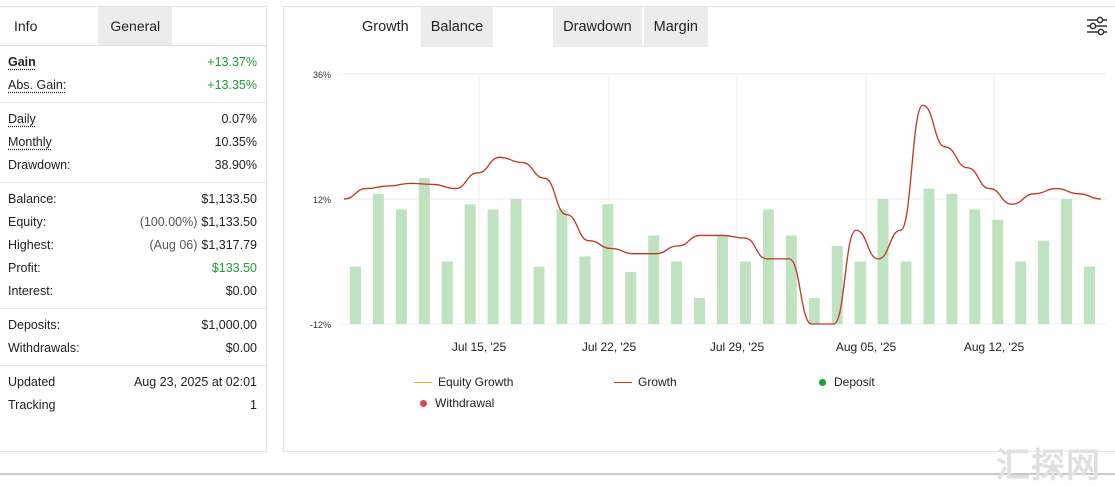 The width and height of the screenshot is (1115, 487). What do you see at coordinates (133, 74) in the screenshot?
I see `info-group: Gain +13.37% Abs. Gain: +13.35%` at bounding box center [133, 74].